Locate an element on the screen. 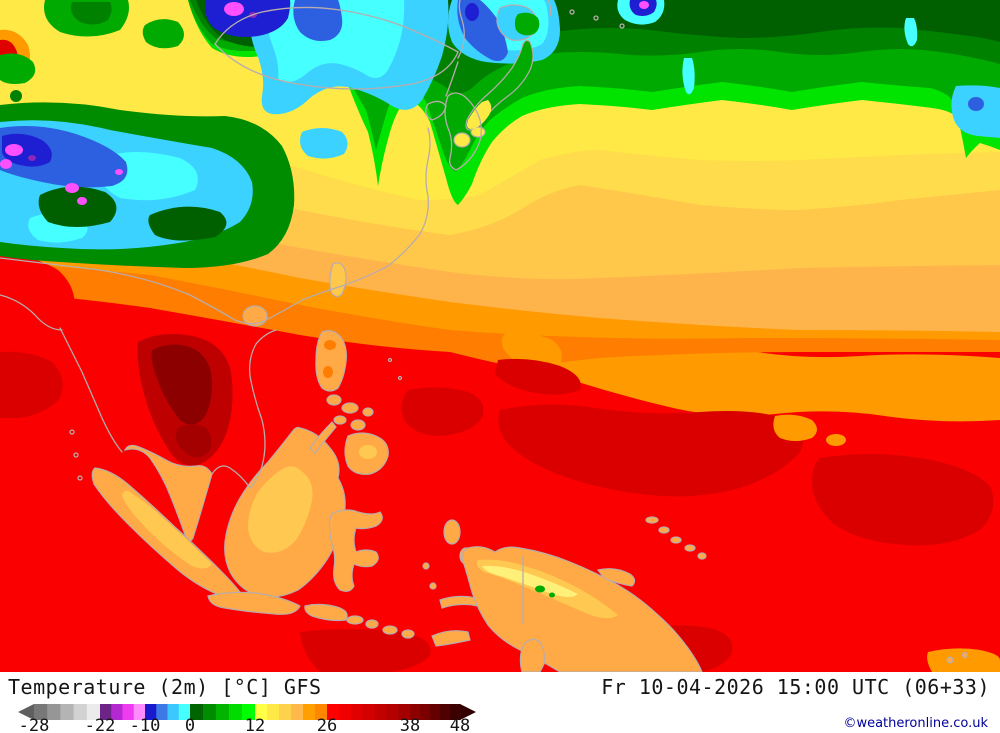 The width and height of the screenshot is (1000, 733). colorbar-tick-label: -22 is located at coordinates (100, 724).